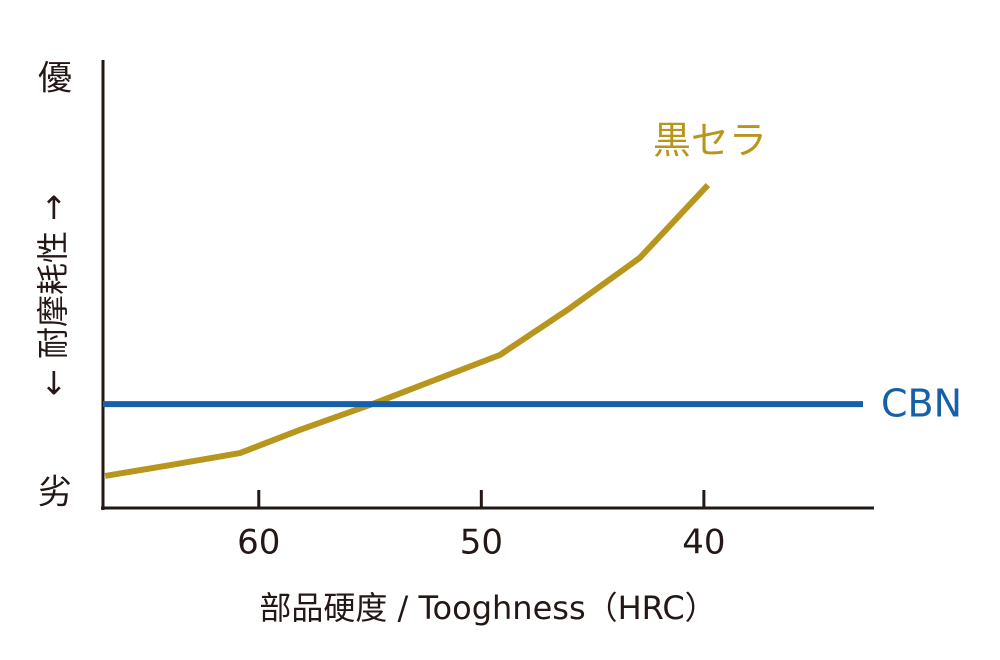 This screenshot has height=660, width=1000. Describe the element at coordinates (55, 79) in the screenshot. I see `y-top-label: 優` at that location.